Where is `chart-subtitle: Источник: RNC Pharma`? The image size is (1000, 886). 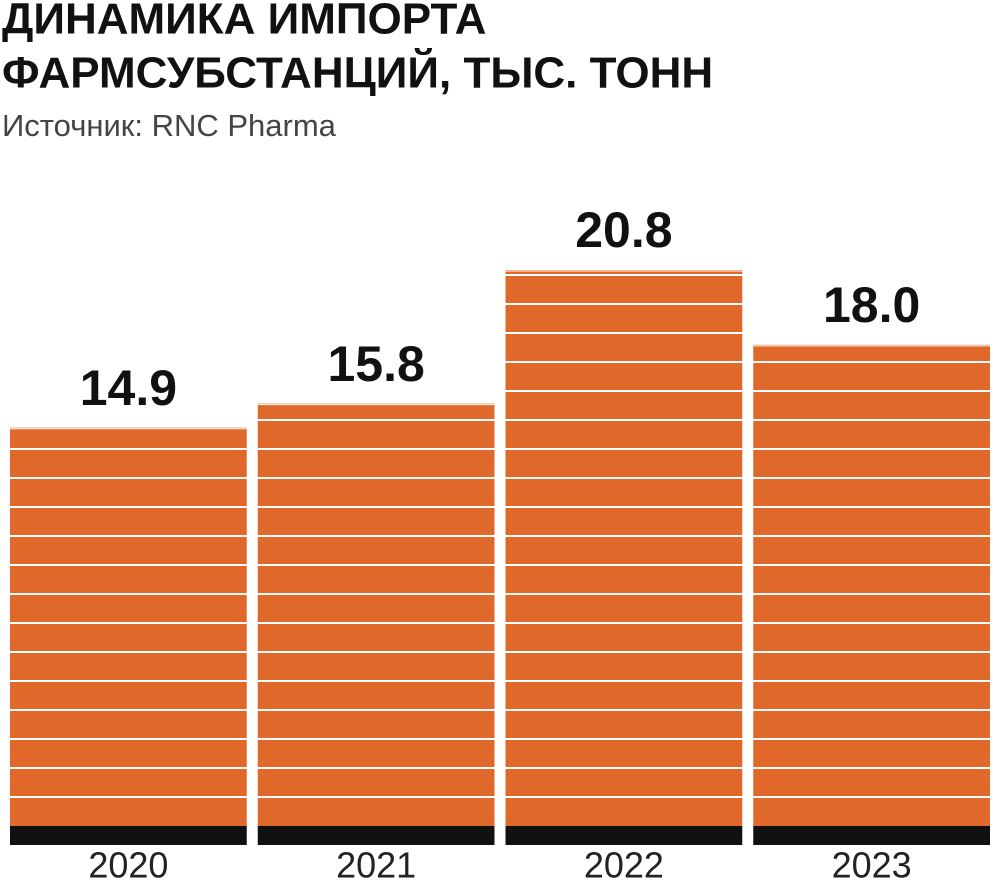 chart-subtitle: Источник: RNC Pharma is located at coordinates (169, 125).